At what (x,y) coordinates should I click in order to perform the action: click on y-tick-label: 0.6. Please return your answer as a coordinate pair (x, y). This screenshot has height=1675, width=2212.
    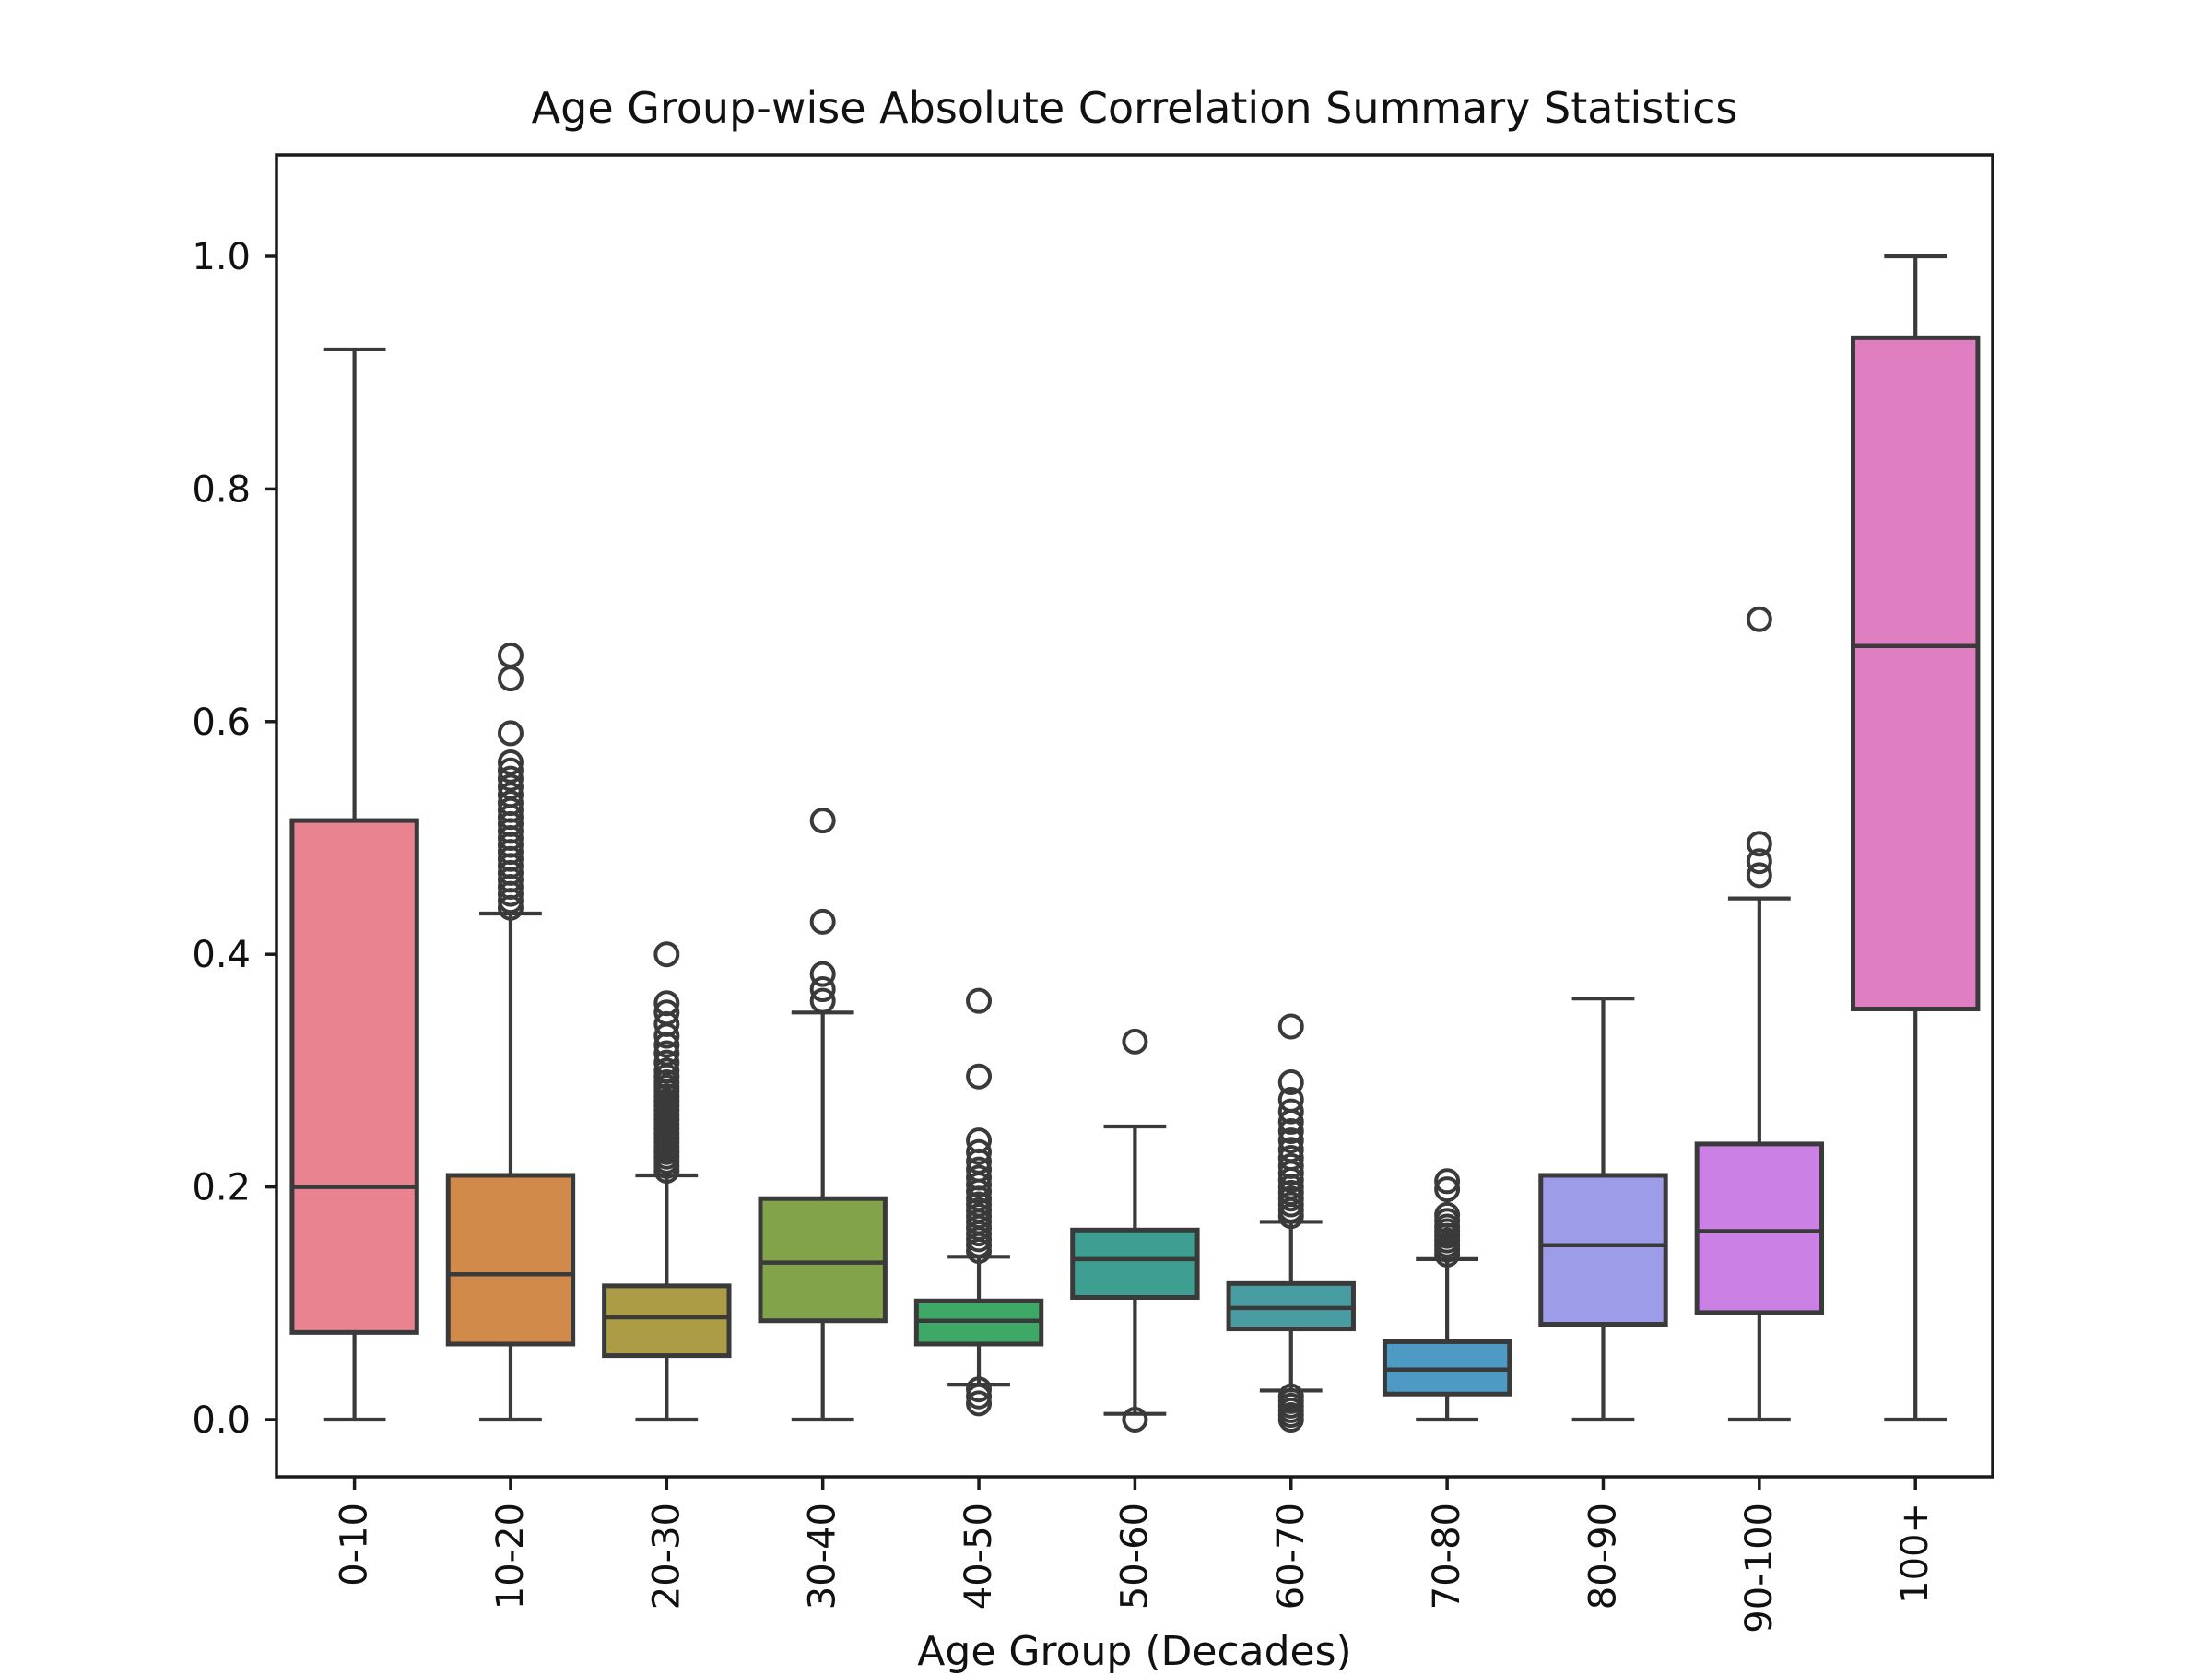
    Looking at the image, I should click on (221, 723).